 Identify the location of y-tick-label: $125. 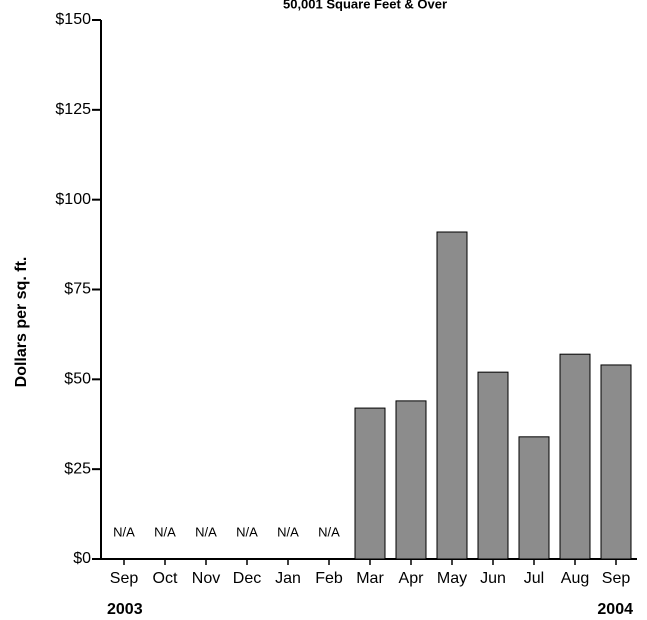
(73, 109).